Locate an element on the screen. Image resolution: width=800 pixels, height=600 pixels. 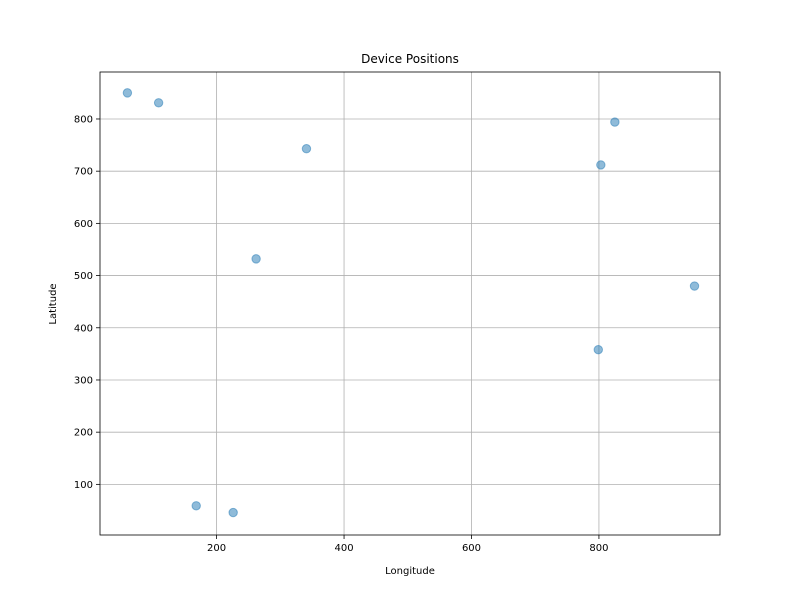
y-tick-label: 700 is located at coordinates (83, 172).